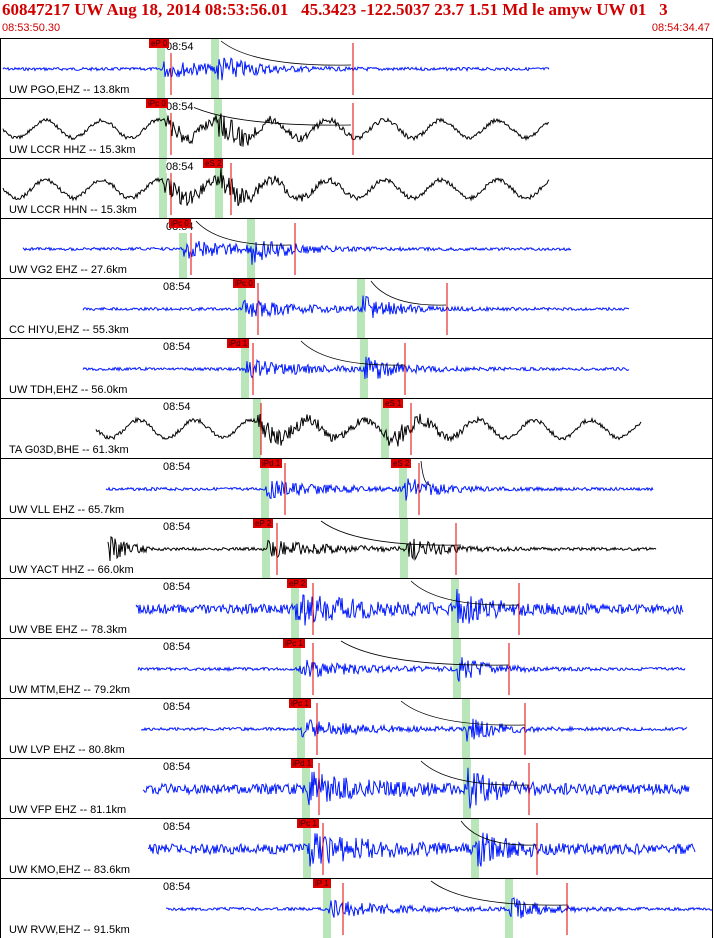  I want to click on station-label: UW LCCR HHN -- 15.3km, so click(73, 210).